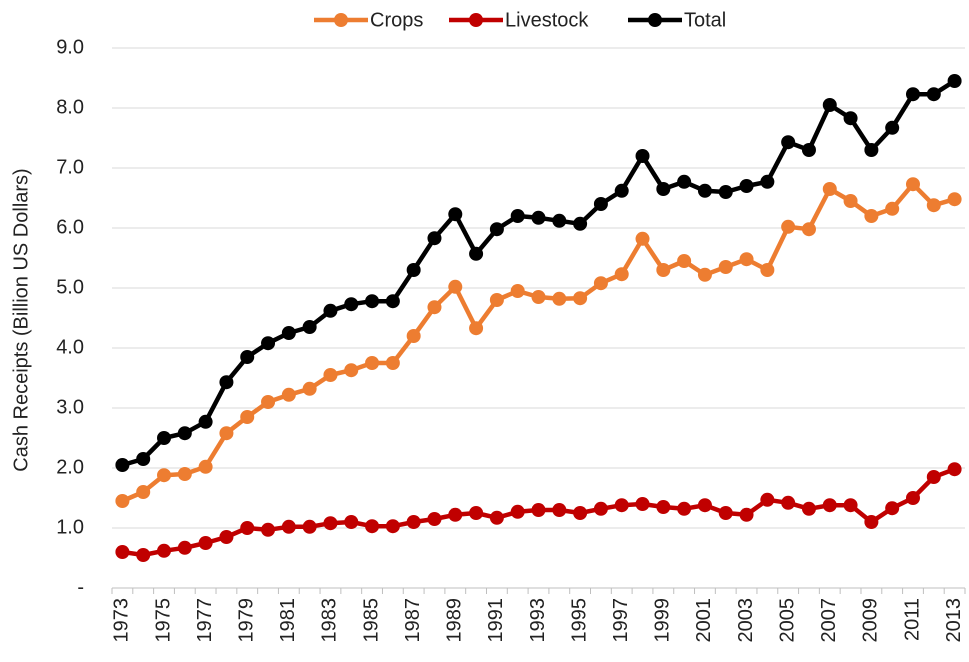  Describe the element at coordinates (579, 620) in the screenshot. I see `x-tick-label: 1995` at that location.